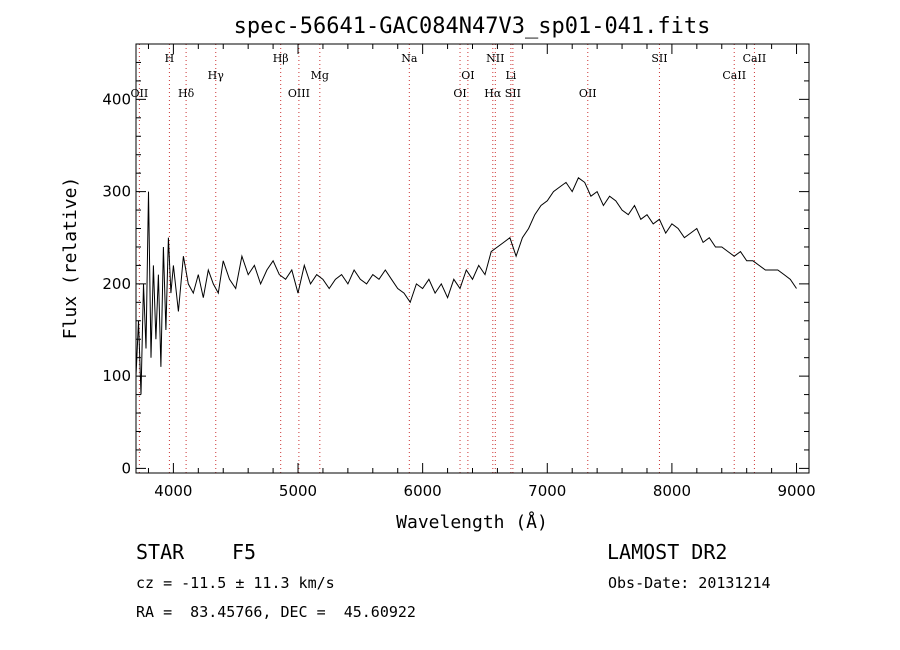  What do you see at coordinates (186, 93) in the screenshot?
I see `spectral-line-label: Hδ` at bounding box center [186, 93].